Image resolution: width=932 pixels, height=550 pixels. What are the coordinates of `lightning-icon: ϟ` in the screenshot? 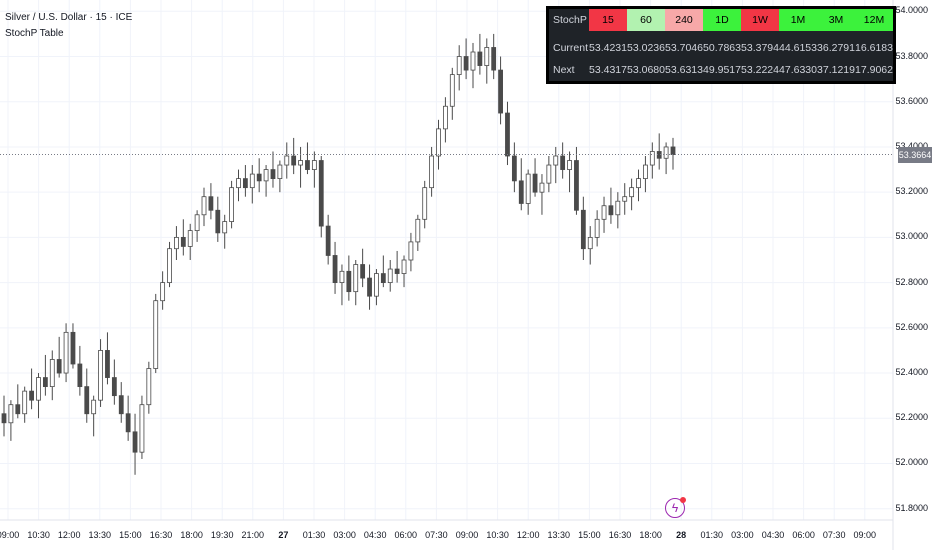 It's located at (675, 507).